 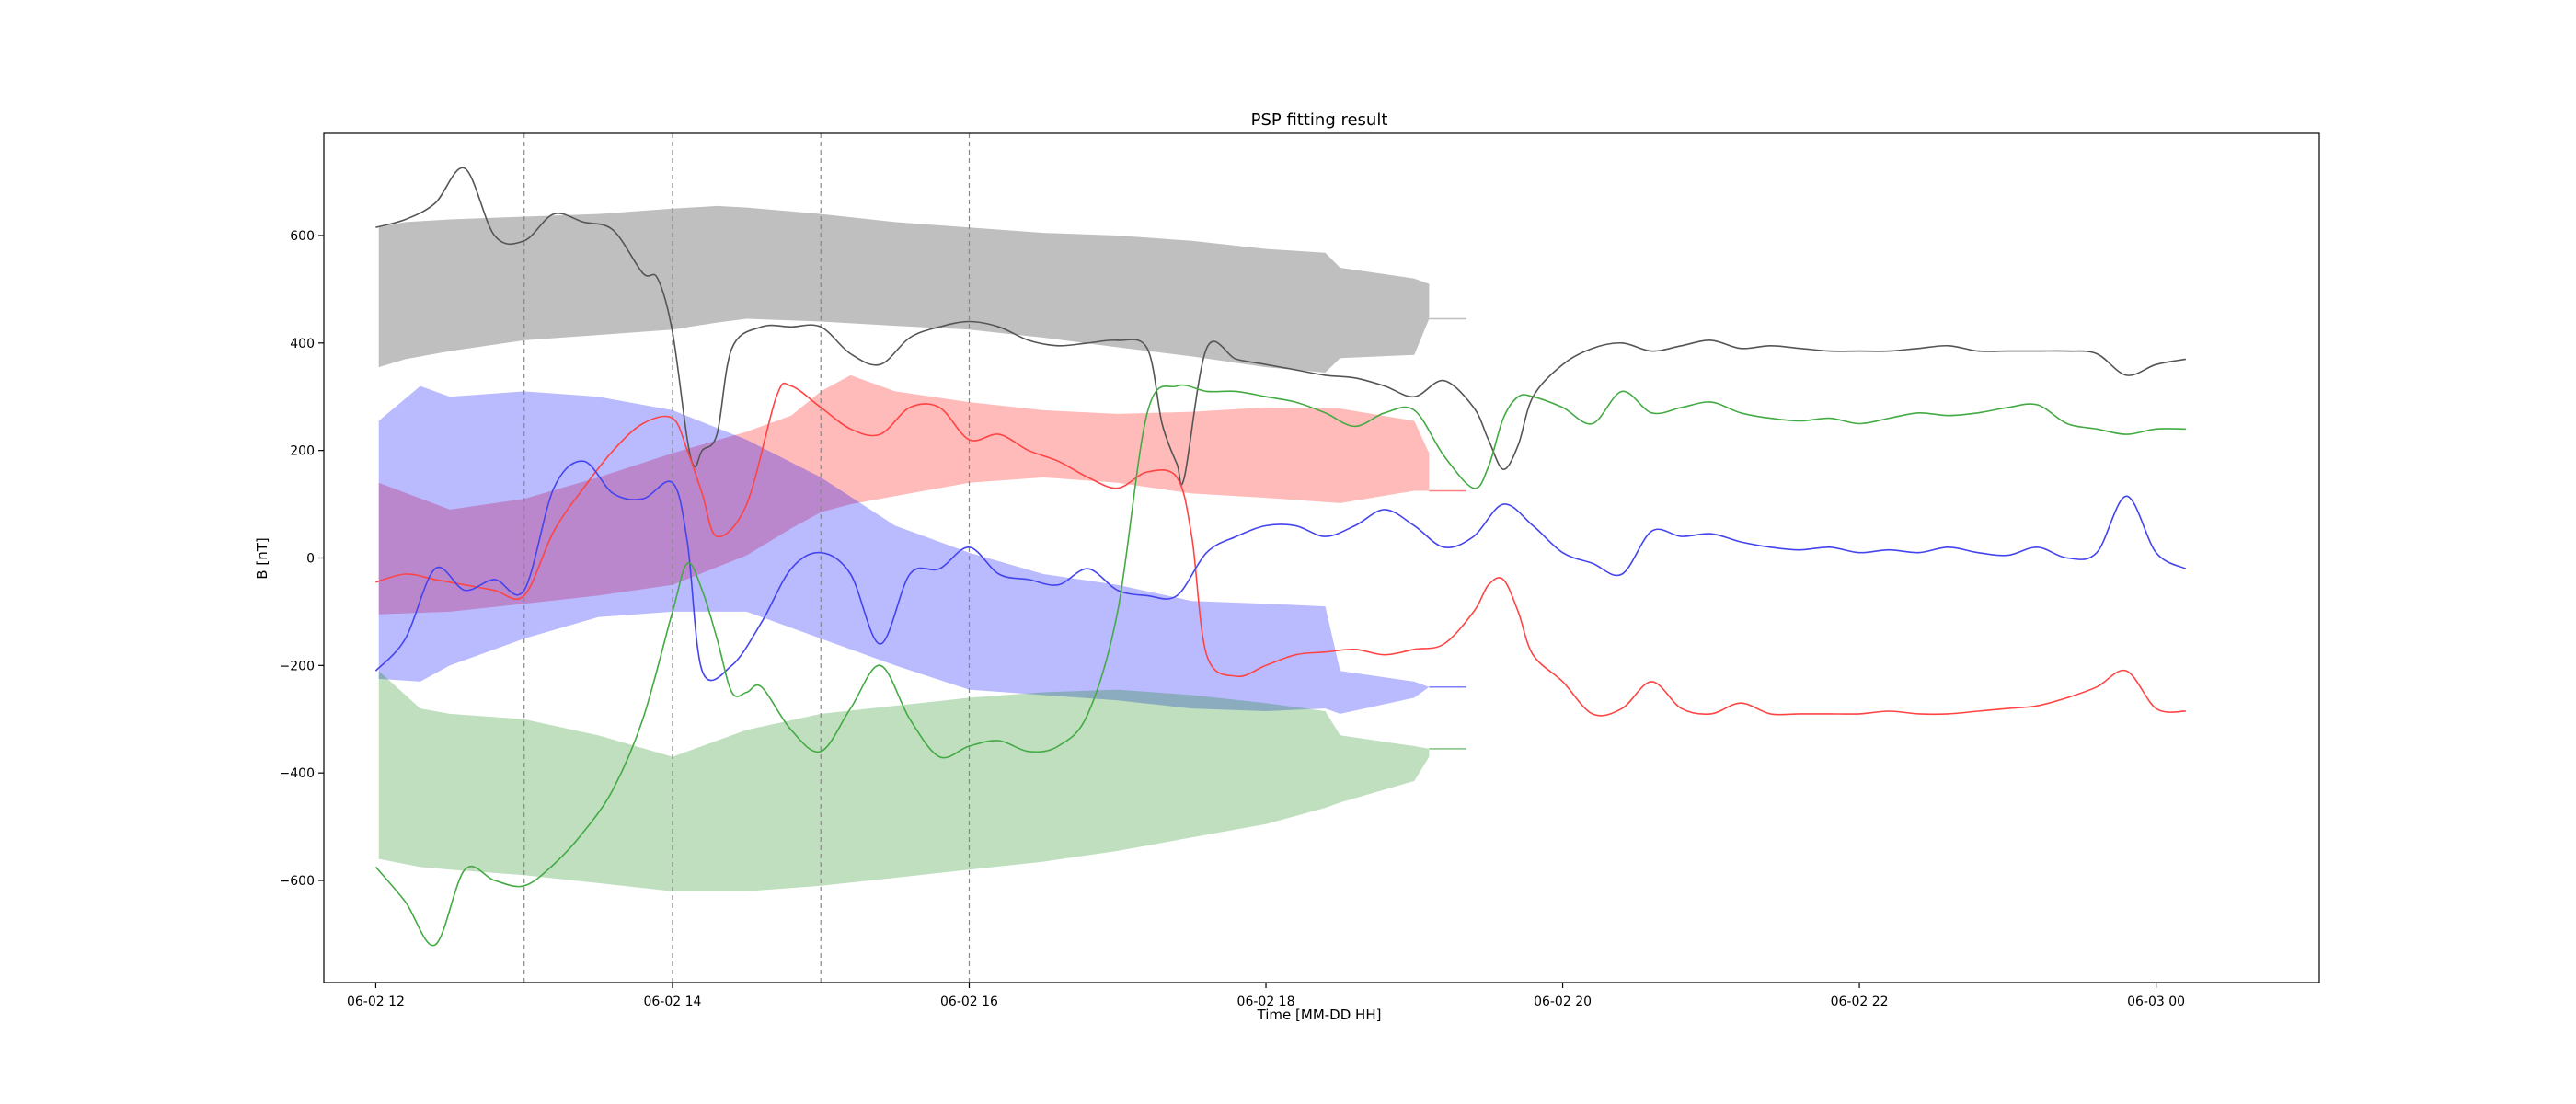 What do you see at coordinates (672, 1002) in the screenshot?
I see `x-tick-label-1: 06-02 14` at bounding box center [672, 1002].